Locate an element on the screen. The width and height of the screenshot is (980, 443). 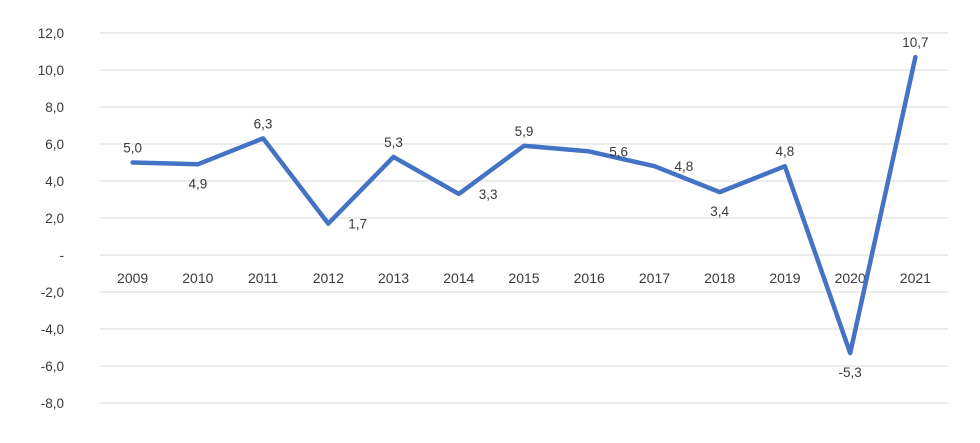
x-axis-tick-label: 2019 is located at coordinates (784, 278).